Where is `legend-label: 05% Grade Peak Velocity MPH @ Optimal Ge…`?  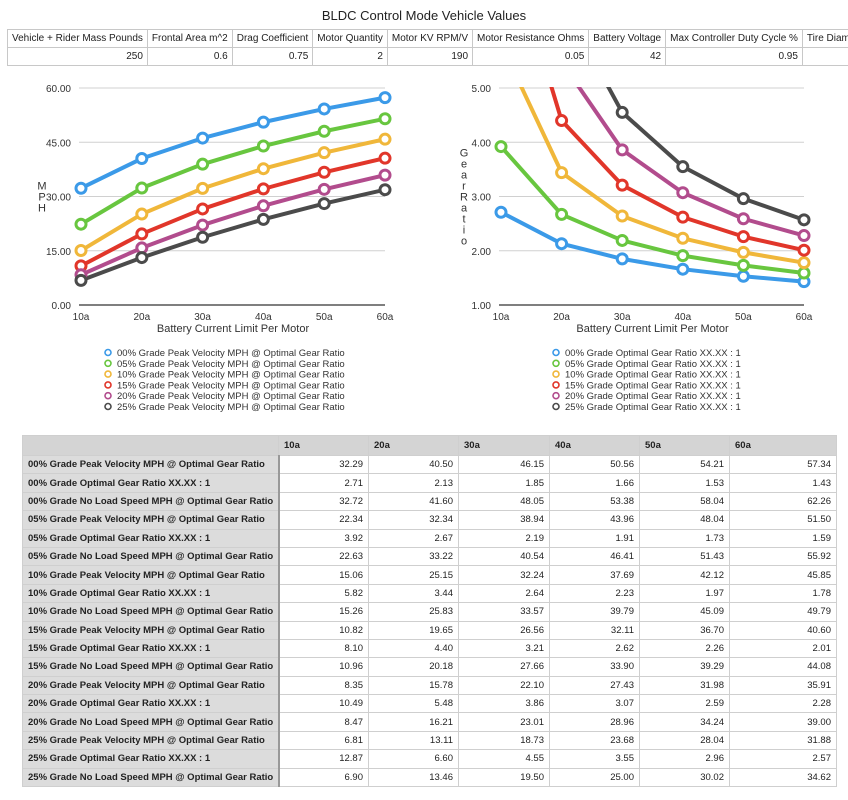 legend-label: 05% Grade Peak Velocity MPH @ Optimal Ge… is located at coordinates (231, 364).